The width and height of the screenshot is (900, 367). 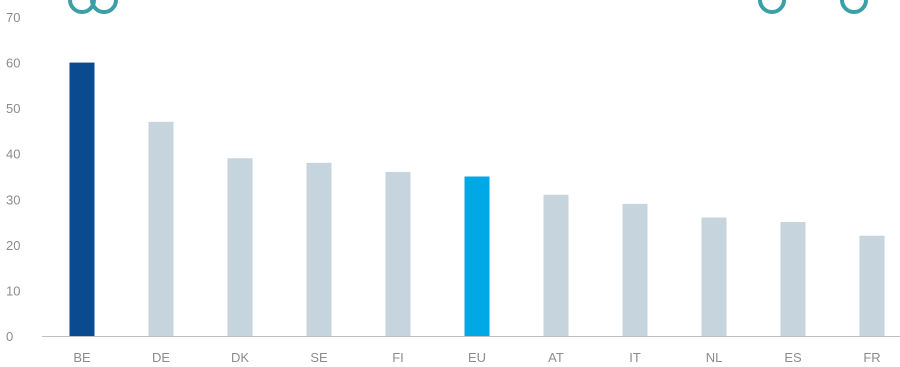 What do you see at coordinates (13, 177) in the screenshot?
I see `y-axis: 0 10 20 30 40 50 60 70` at bounding box center [13, 177].